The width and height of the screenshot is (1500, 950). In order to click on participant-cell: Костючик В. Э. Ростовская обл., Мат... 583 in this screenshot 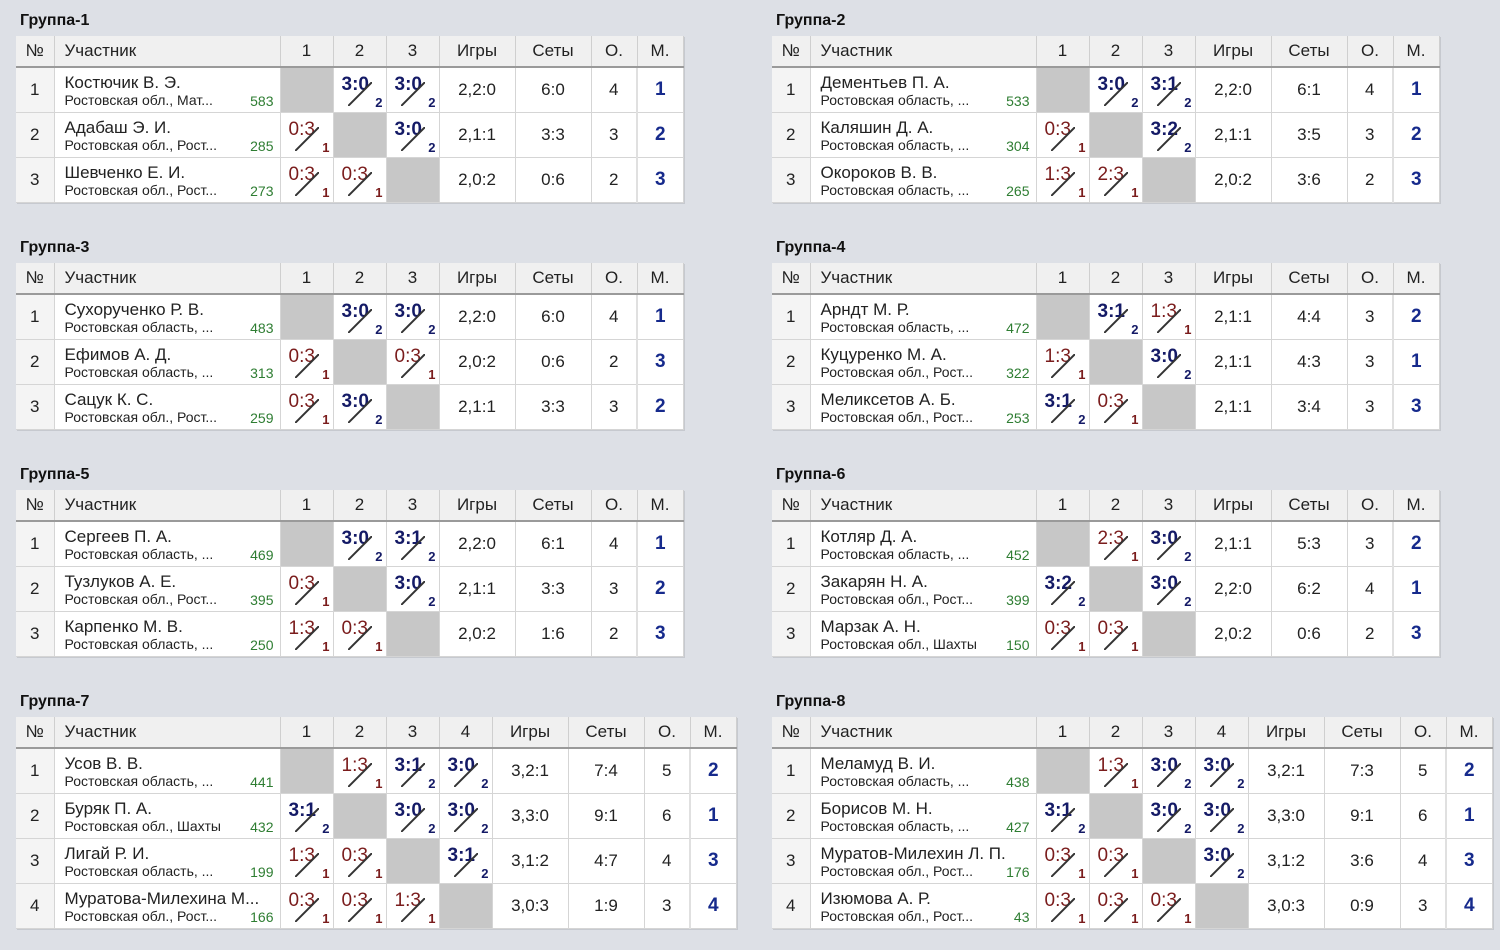, I will do `click(167, 90)`.